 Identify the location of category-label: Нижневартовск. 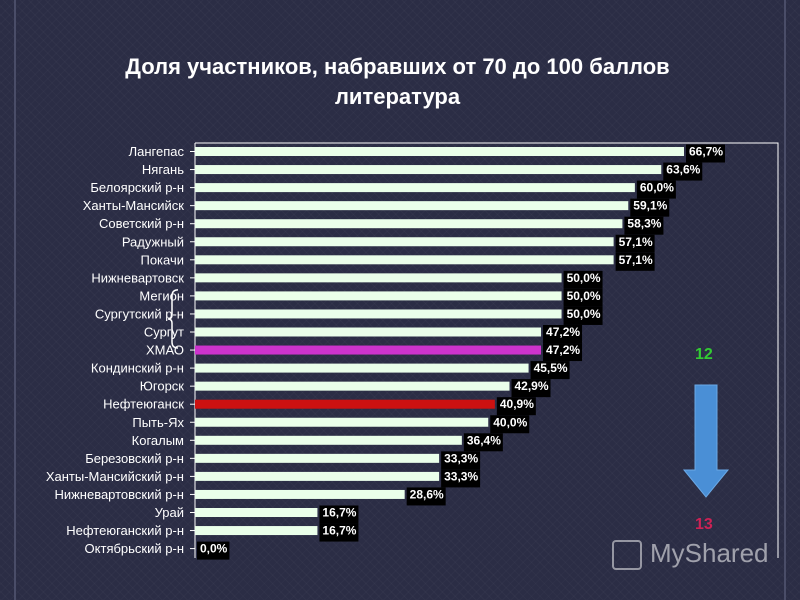
(137, 277).